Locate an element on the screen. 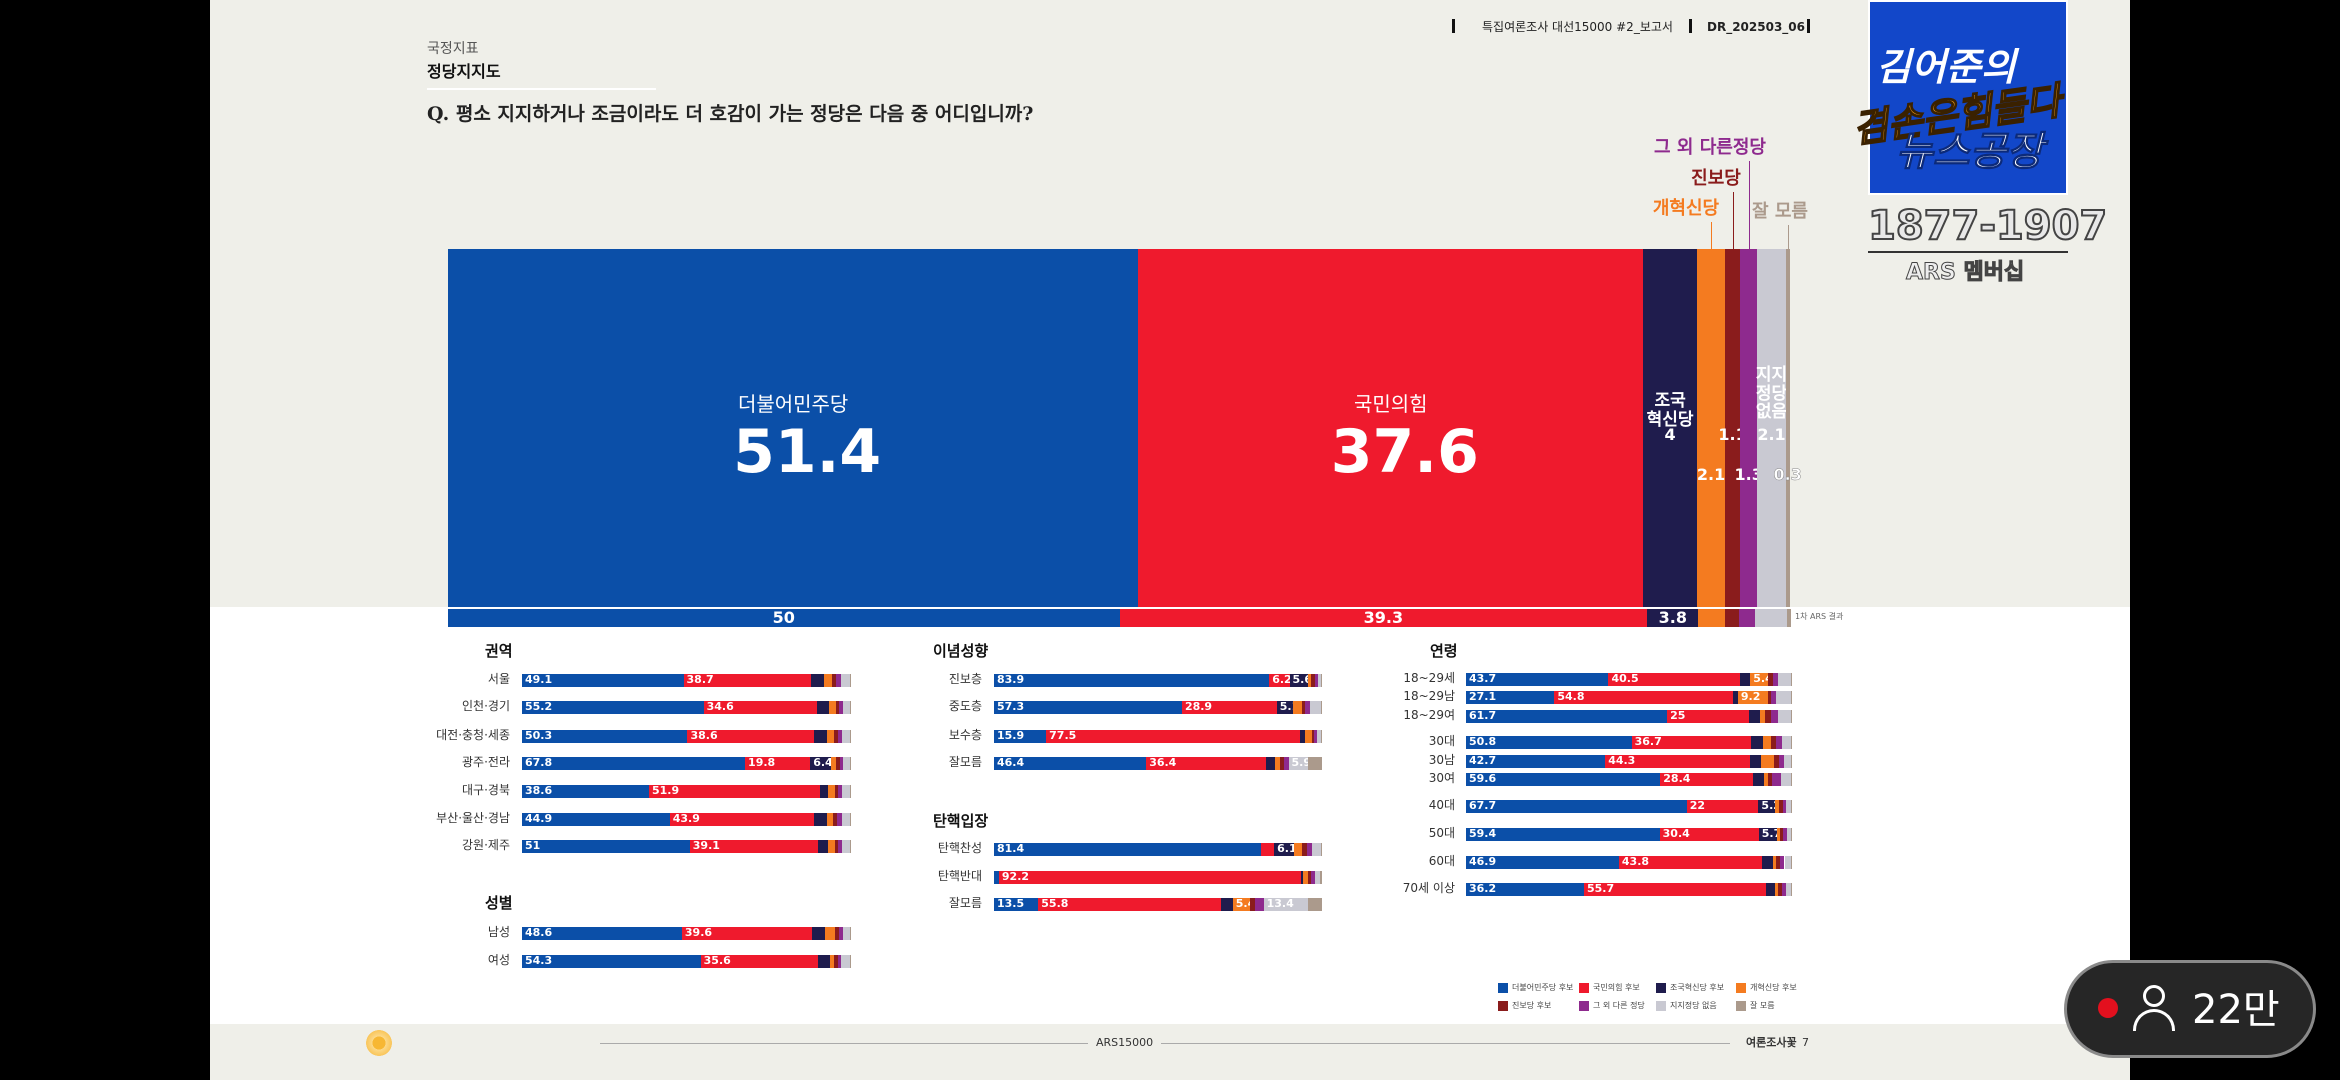  row-label: 60대 is located at coordinates (1441, 861).